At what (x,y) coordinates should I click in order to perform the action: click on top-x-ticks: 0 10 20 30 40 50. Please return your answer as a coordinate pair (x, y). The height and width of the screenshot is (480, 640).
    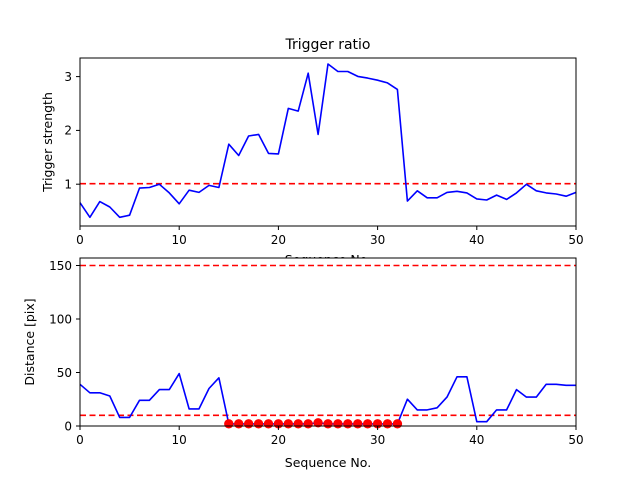
    Looking at the image, I should click on (330, 236).